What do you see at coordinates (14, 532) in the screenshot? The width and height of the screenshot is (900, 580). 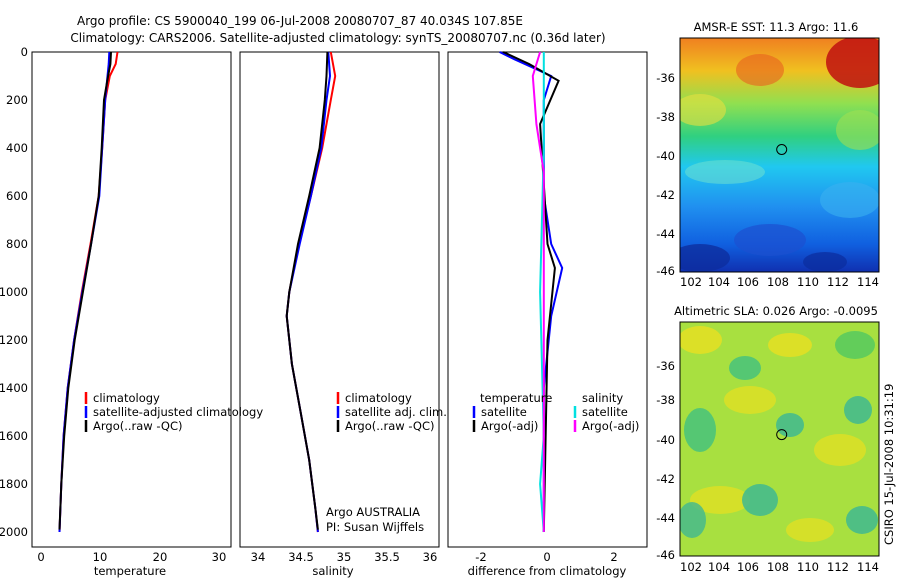 I see `depth-tick: 2000` at bounding box center [14, 532].